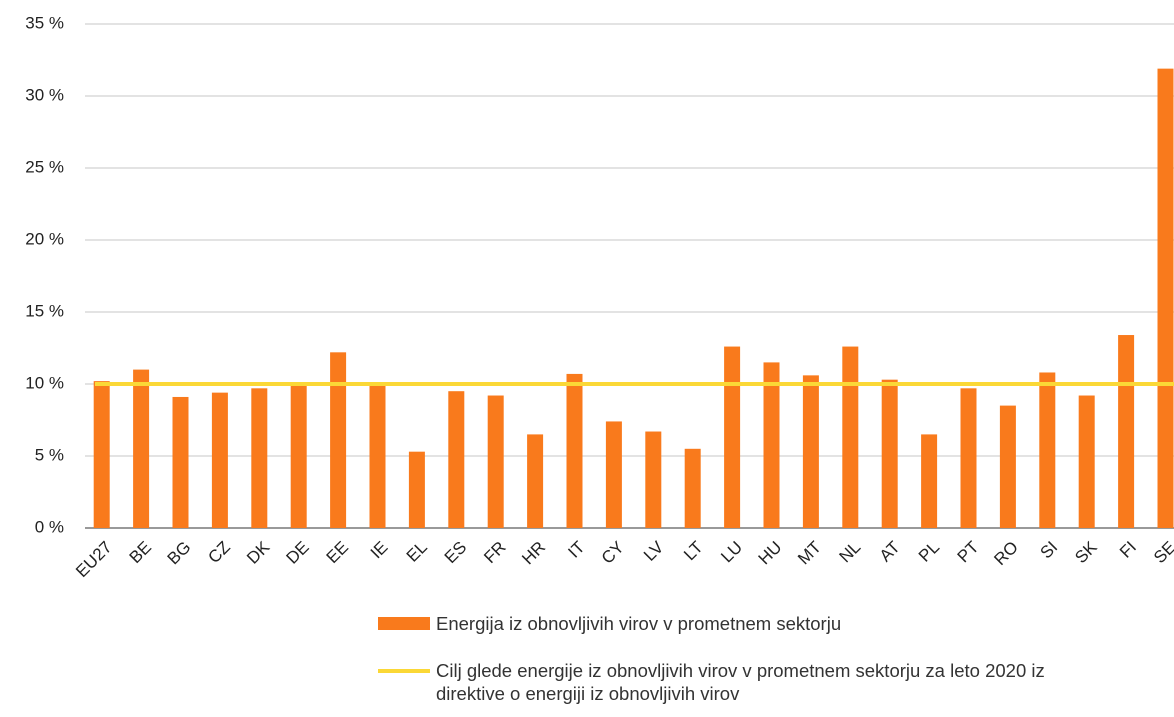 This screenshot has height=717, width=1174. Describe the element at coordinates (1086, 552) in the screenshot. I see `x-tick-label: SK` at that location.